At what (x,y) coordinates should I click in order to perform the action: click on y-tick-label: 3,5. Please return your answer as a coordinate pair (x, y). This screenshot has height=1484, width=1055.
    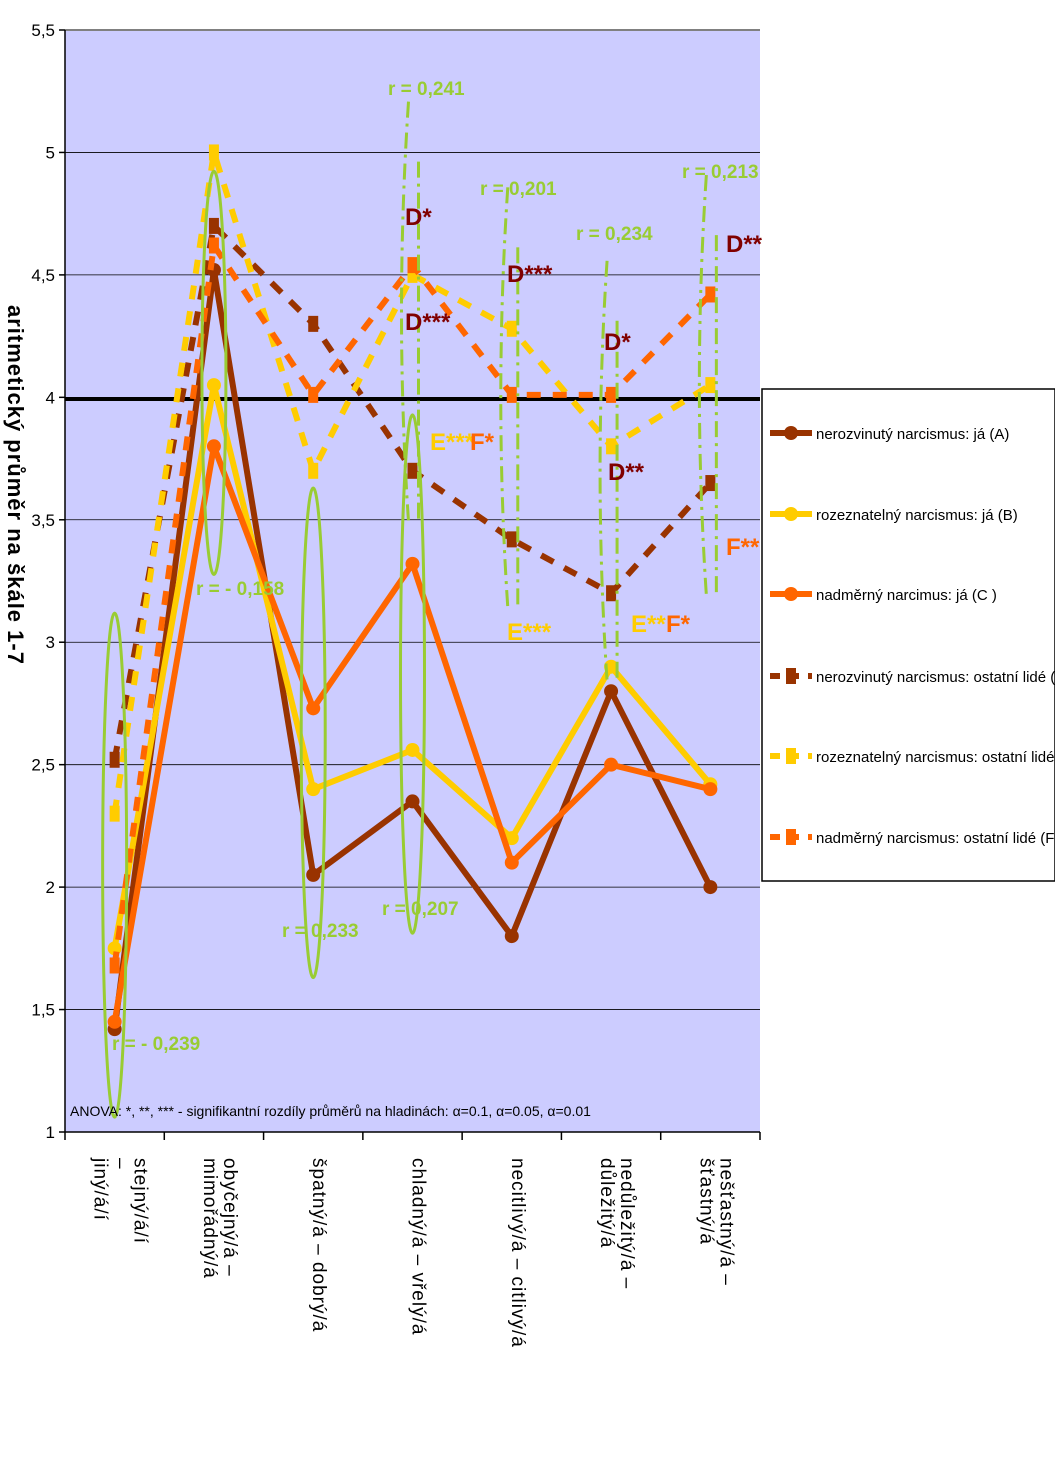
    Looking at the image, I should click on (43, 520).